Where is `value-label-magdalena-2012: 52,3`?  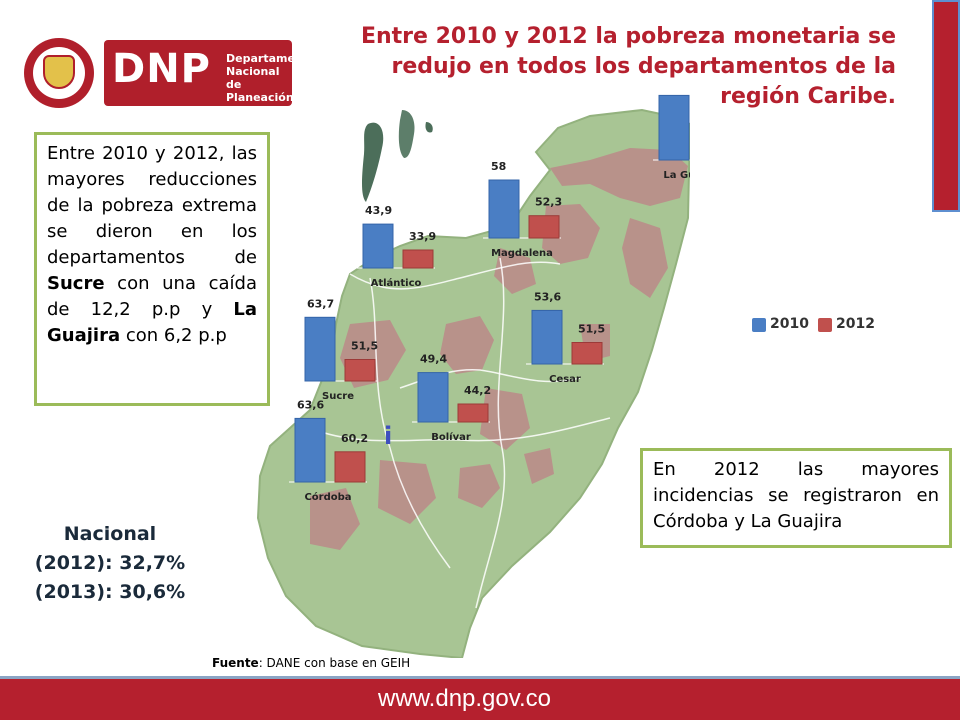
value-label-magdalena-2012: 52,3 is located at coordinates (548, 202).